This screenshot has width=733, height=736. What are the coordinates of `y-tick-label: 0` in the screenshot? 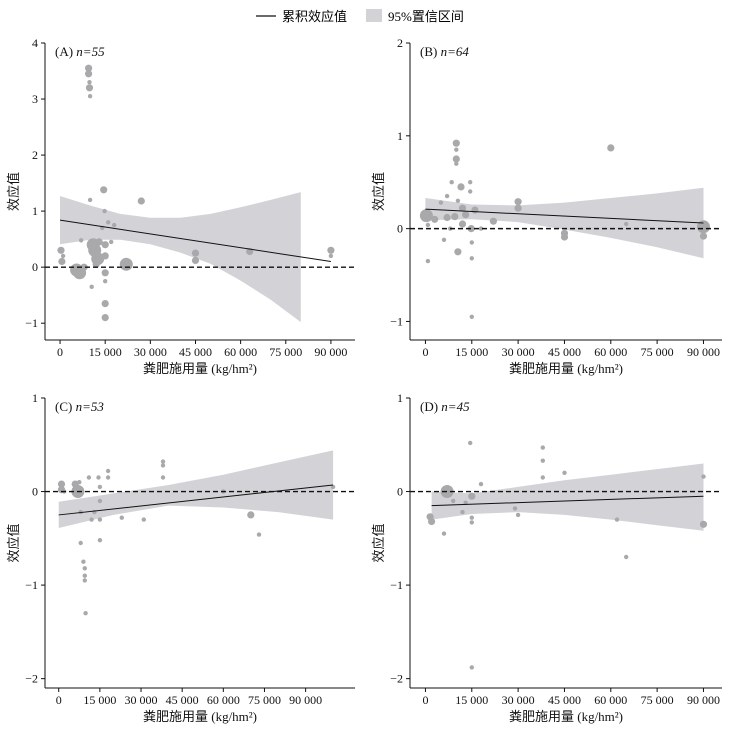 It's located at (35, 267).